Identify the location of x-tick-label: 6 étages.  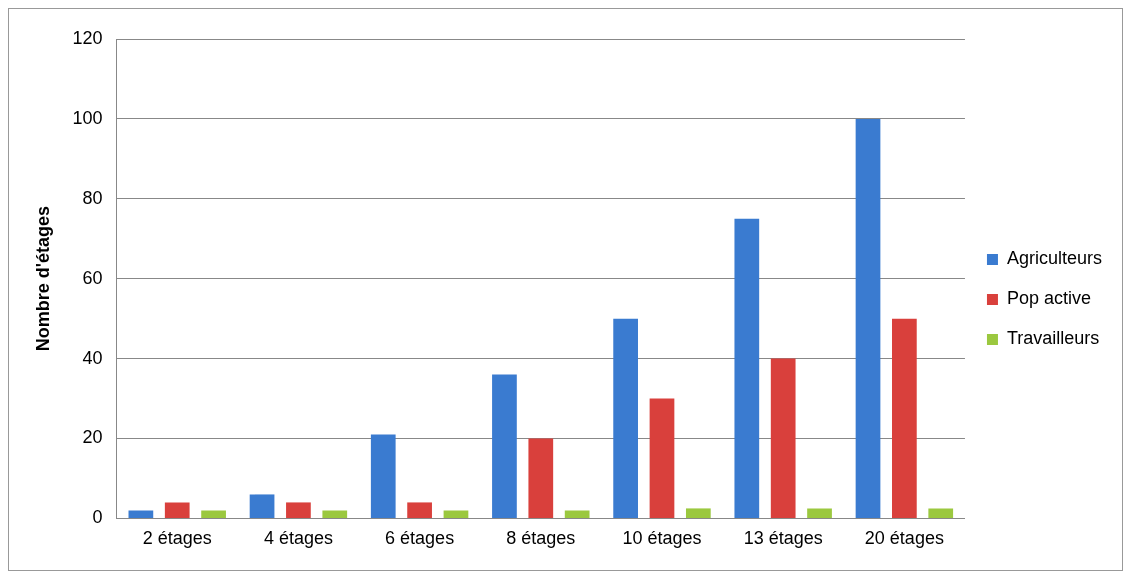
(420, 538).